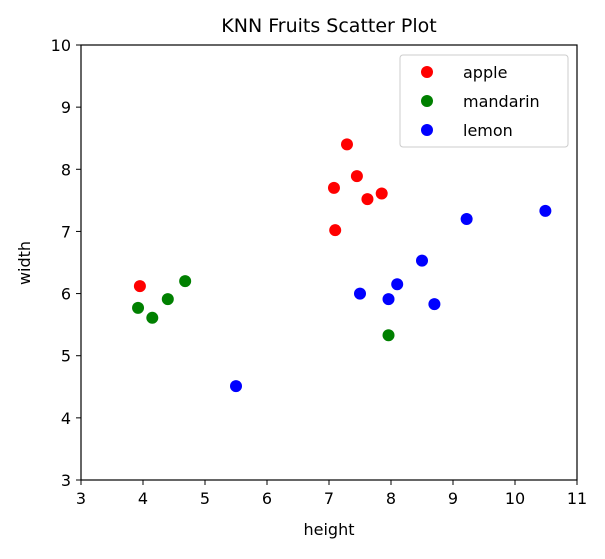 The width and height of the screenshot is (605, 559). What do you see at coordinates (391, 498) in the screenshot?
I see `x-tick-label-8: 8` at bounding box center [391, 498].